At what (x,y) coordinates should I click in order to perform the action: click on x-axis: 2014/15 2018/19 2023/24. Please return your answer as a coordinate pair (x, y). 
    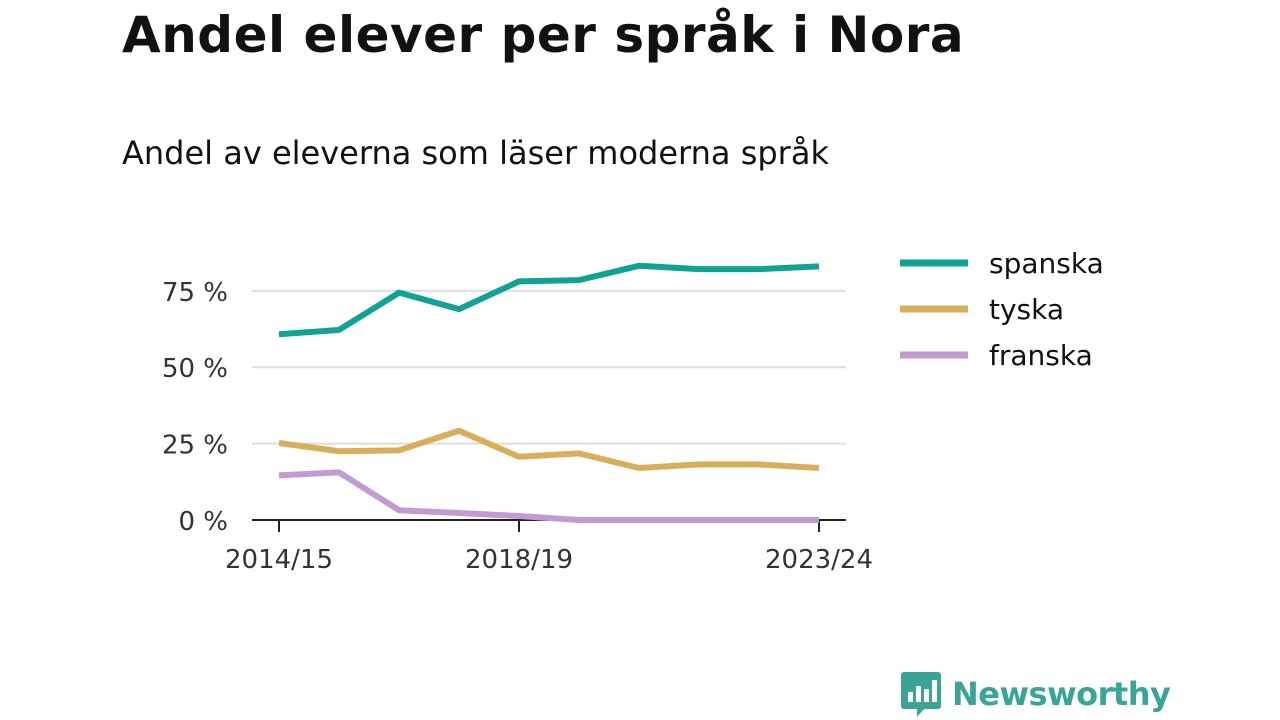
    Looking at the image, I should click on (549, 547).